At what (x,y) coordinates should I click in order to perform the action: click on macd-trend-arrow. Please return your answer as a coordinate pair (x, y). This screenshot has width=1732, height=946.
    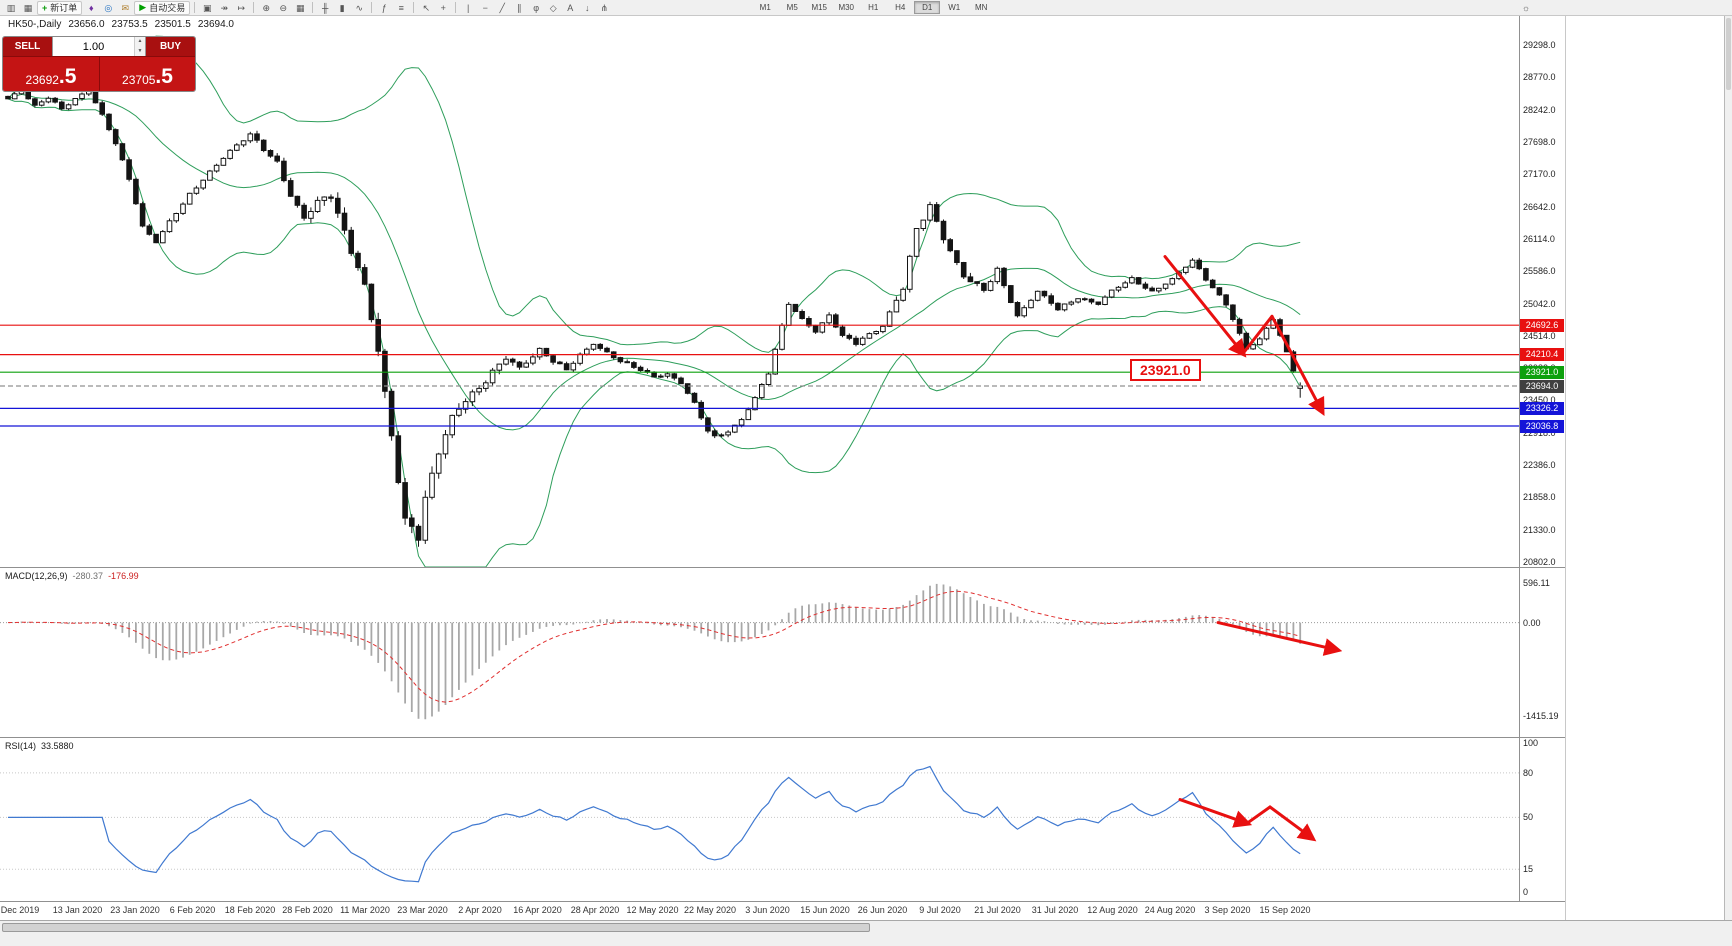
    Looking at the image, I should click on (1279, 638).